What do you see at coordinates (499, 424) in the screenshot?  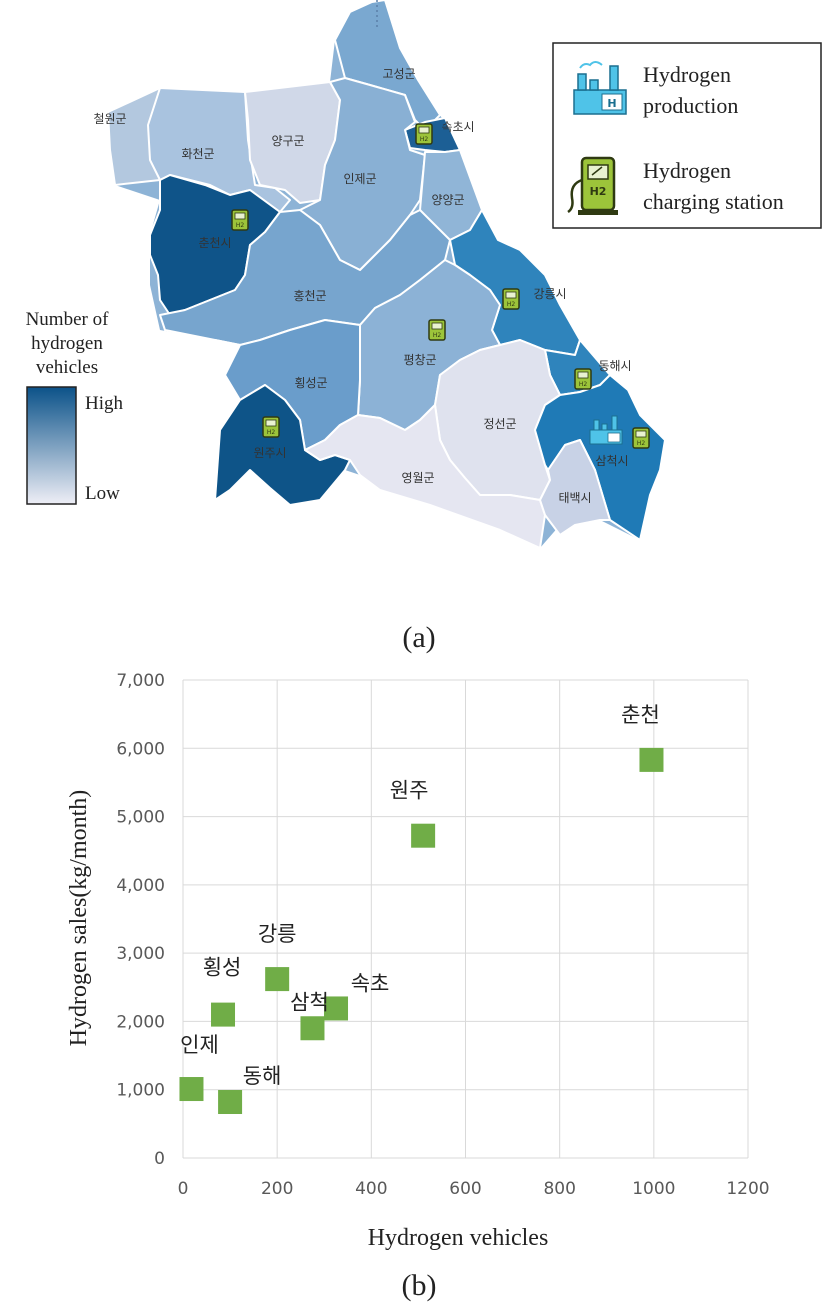 I see `label-jeongseon: 정선군` at bounding box center [499, 424].